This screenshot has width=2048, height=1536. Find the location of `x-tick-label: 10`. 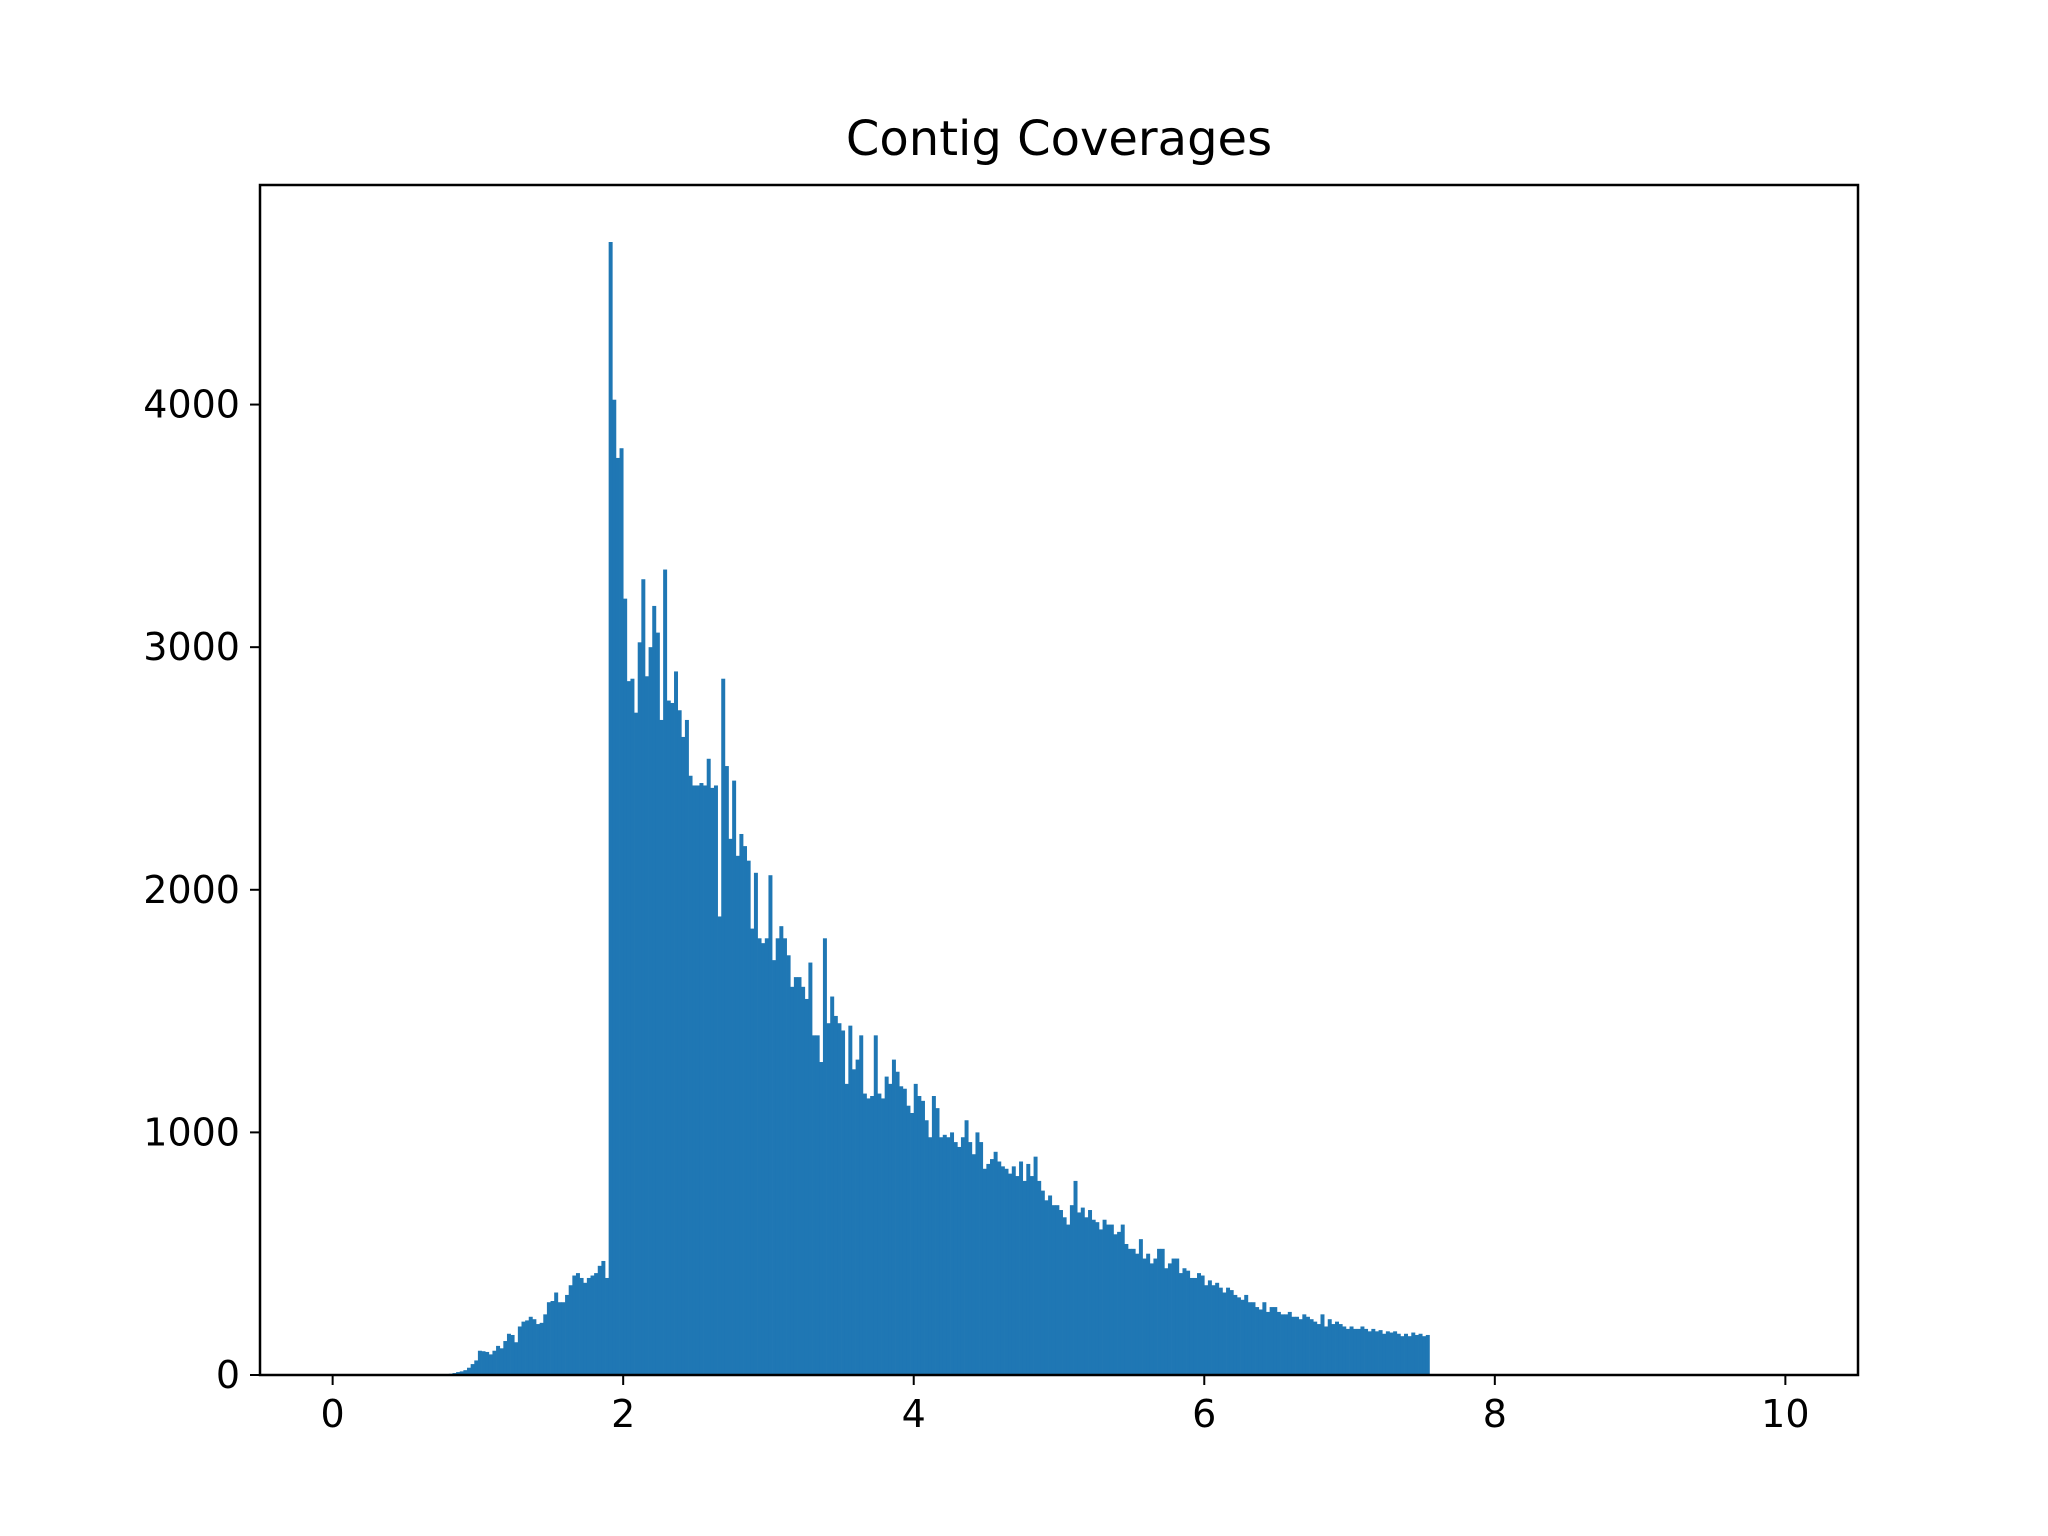

x-tick-label: 10 is located at coordinates (1785, 1414).